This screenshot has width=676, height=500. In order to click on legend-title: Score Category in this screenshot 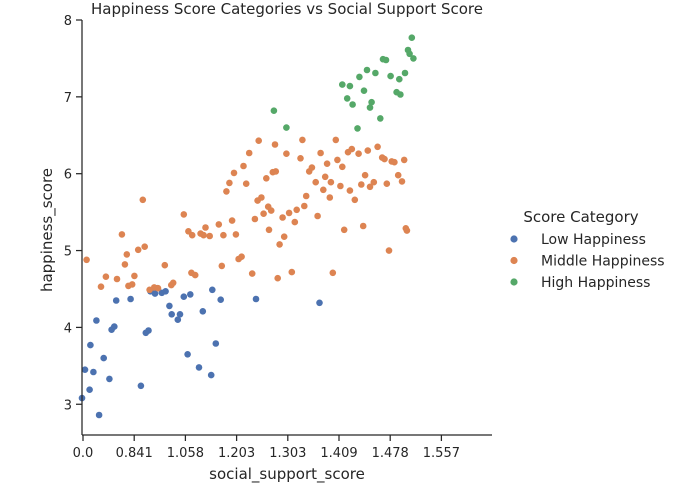, I will do `click(580, 217)`.